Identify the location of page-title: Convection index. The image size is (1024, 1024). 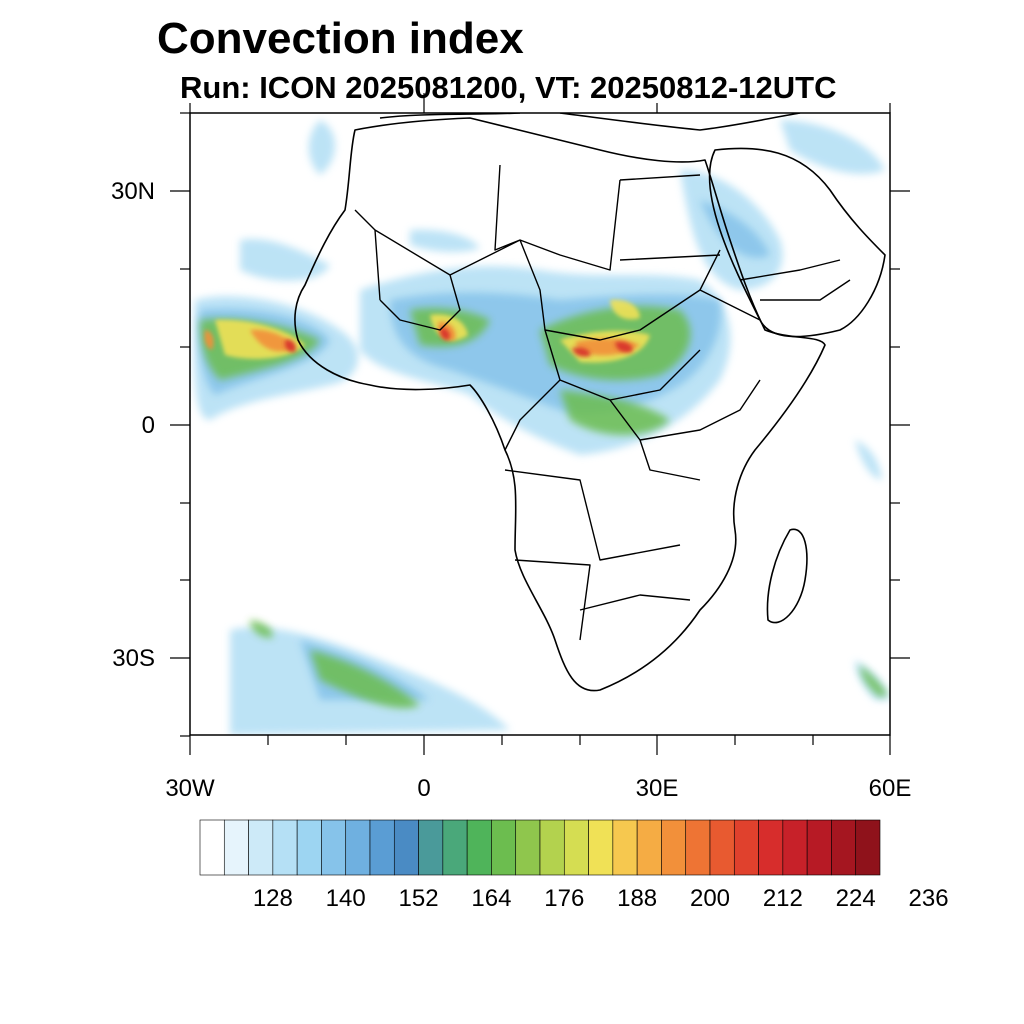
(340, 38).